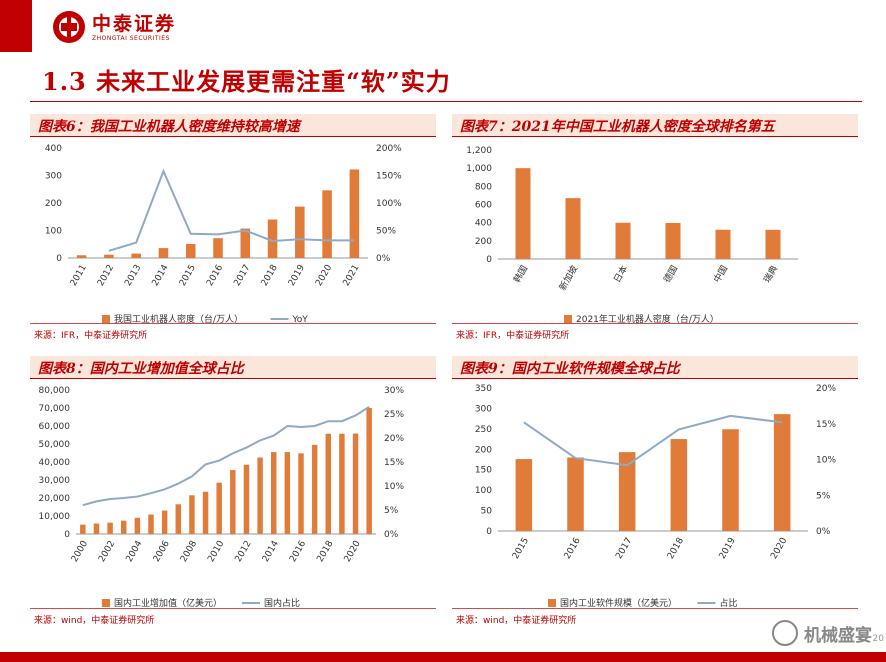 This screenshot has width=886, height=662. What do you see at coordinates (55, 427) in the screenshot?
I see `y-tick-label: 60,000` at bounding box center [55, 427].